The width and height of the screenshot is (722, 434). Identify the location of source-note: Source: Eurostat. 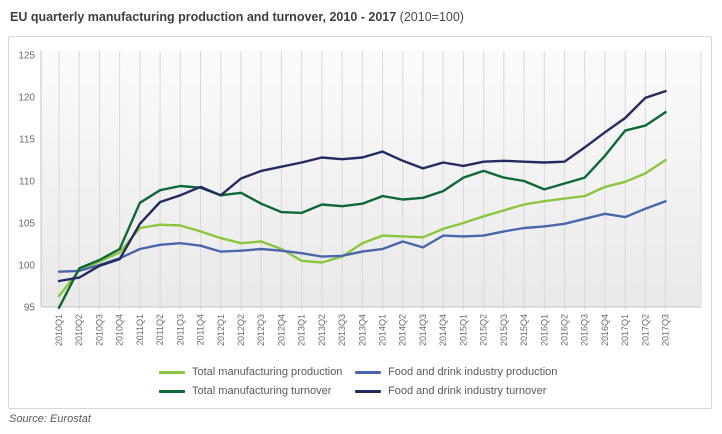
(50, 419).